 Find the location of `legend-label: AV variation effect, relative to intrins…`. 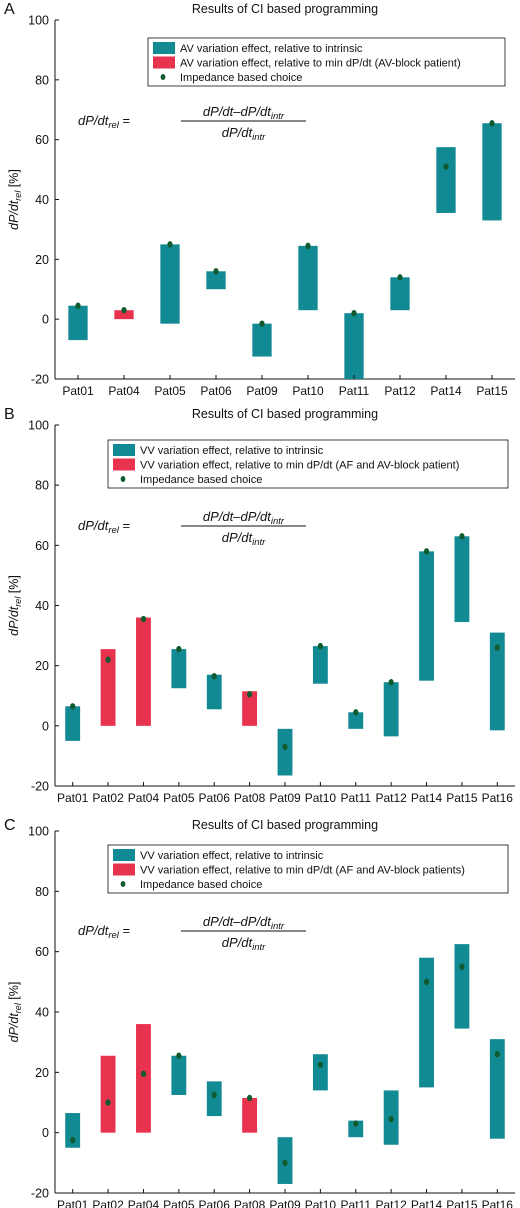

legend-label: AV variation effect, relative to intrins… is located at coordinates (271, 49).